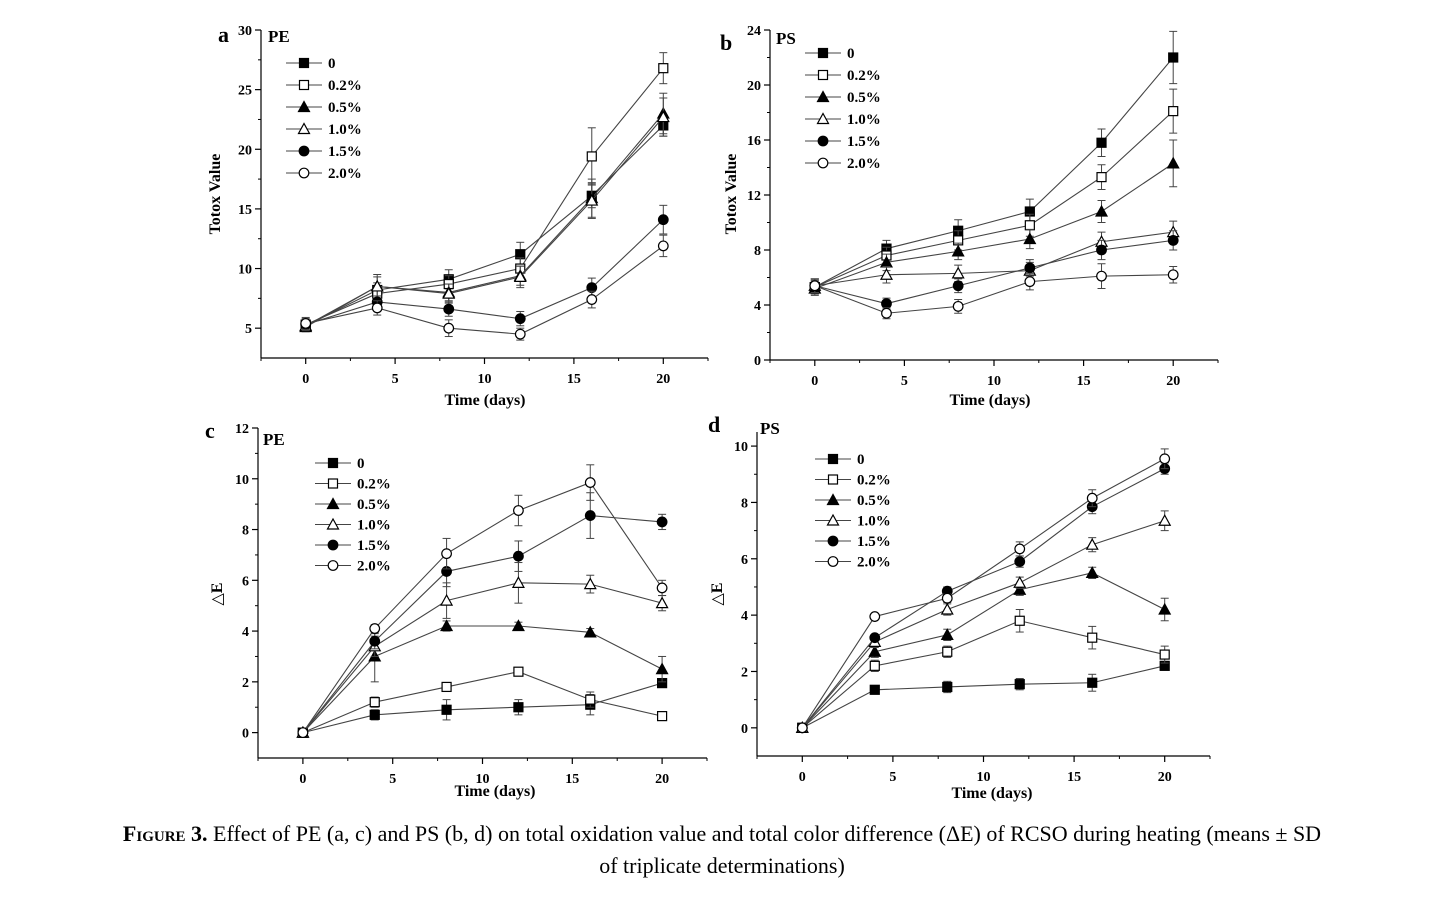 This screenshot has width=1444, height=900. What do you see at coordinates (786, 38) in the screenshot?
I see `panel-tag: PS` at bounding box center [786, 38].